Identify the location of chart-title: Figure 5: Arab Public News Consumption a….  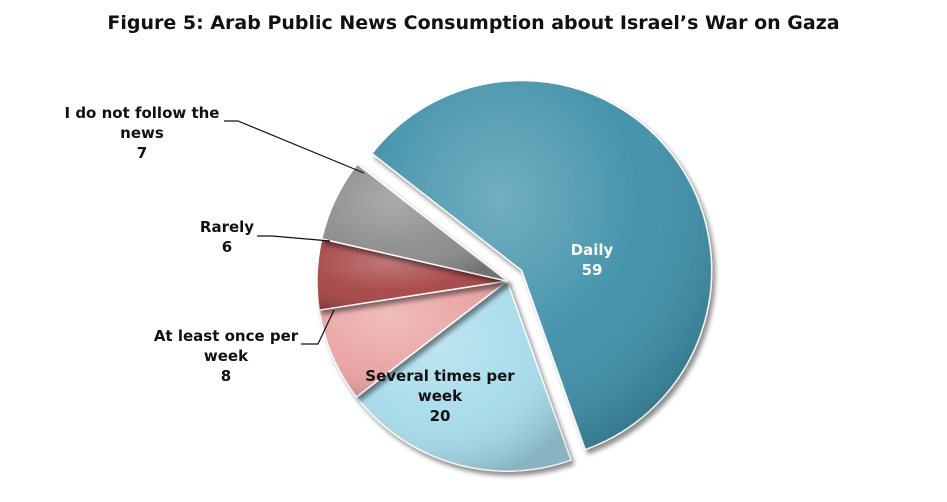
(473, 23).